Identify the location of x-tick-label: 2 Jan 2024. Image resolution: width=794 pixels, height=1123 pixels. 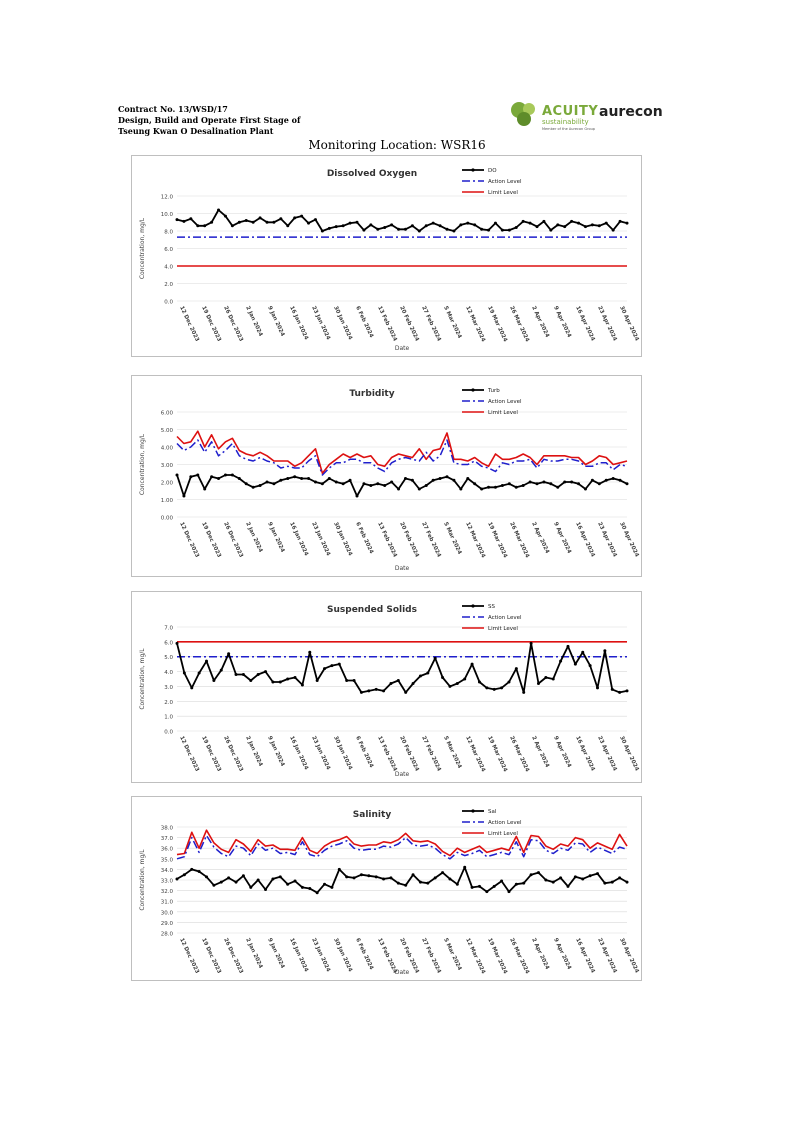
(253, 321).